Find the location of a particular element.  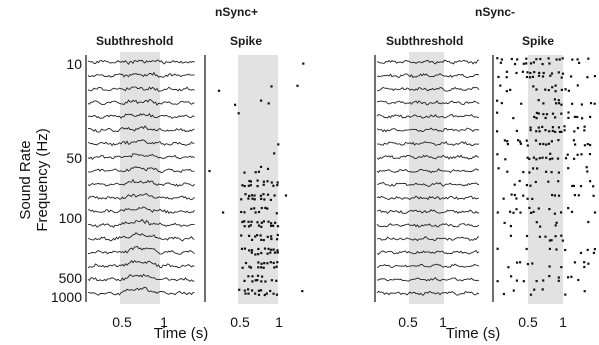

y-axis-label-line2: Frequency (Hz) is located at coordinates (42, 179).